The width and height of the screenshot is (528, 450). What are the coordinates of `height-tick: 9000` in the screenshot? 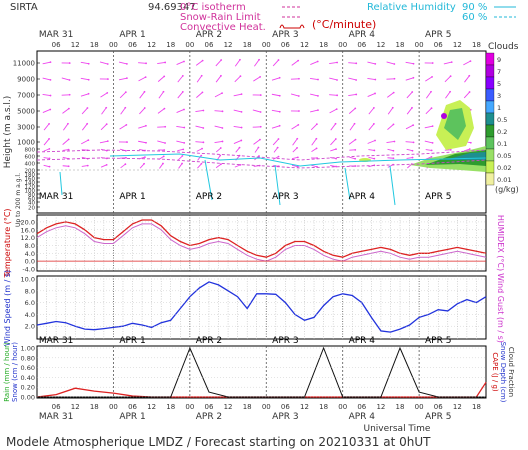 It's located at (26, 80).